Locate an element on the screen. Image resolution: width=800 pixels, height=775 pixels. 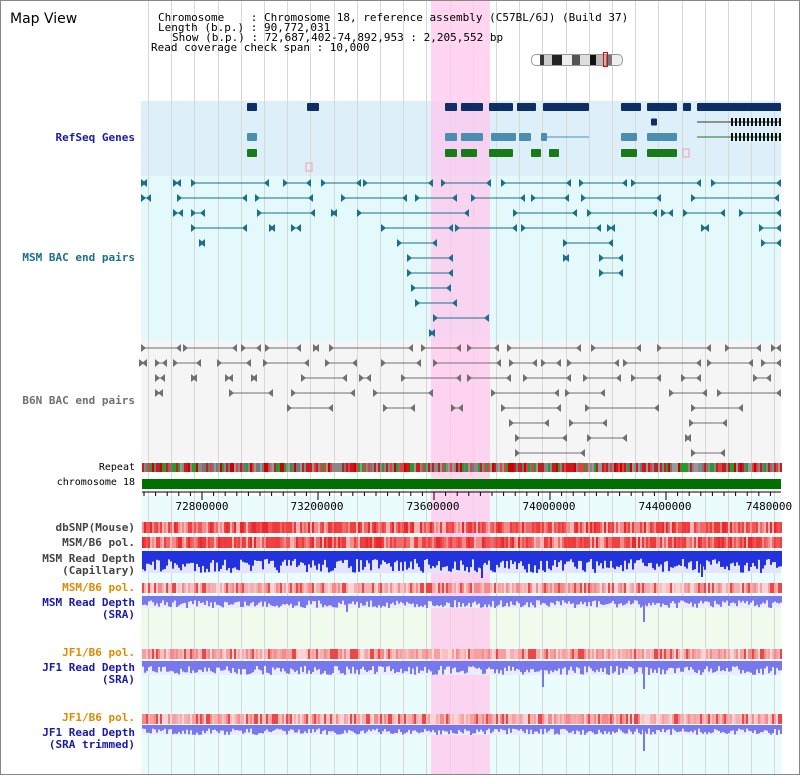
jf1-b6-pol-label-2: JF1/B6 pol. is located at coordinates (98, 717).